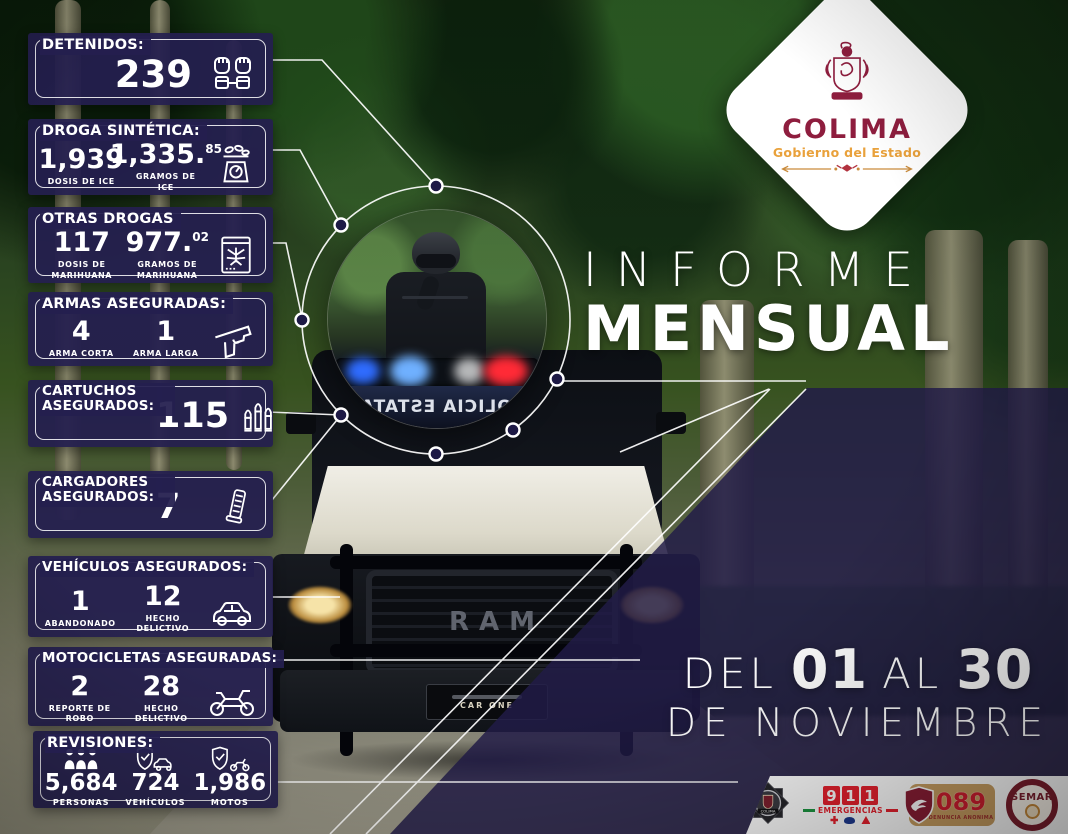 The image size is (1068, 834). What do you see at coordinates (230, 759) in the screenshot?
I see `shield-motorcycle-icon` at bounding box center [230, 759].